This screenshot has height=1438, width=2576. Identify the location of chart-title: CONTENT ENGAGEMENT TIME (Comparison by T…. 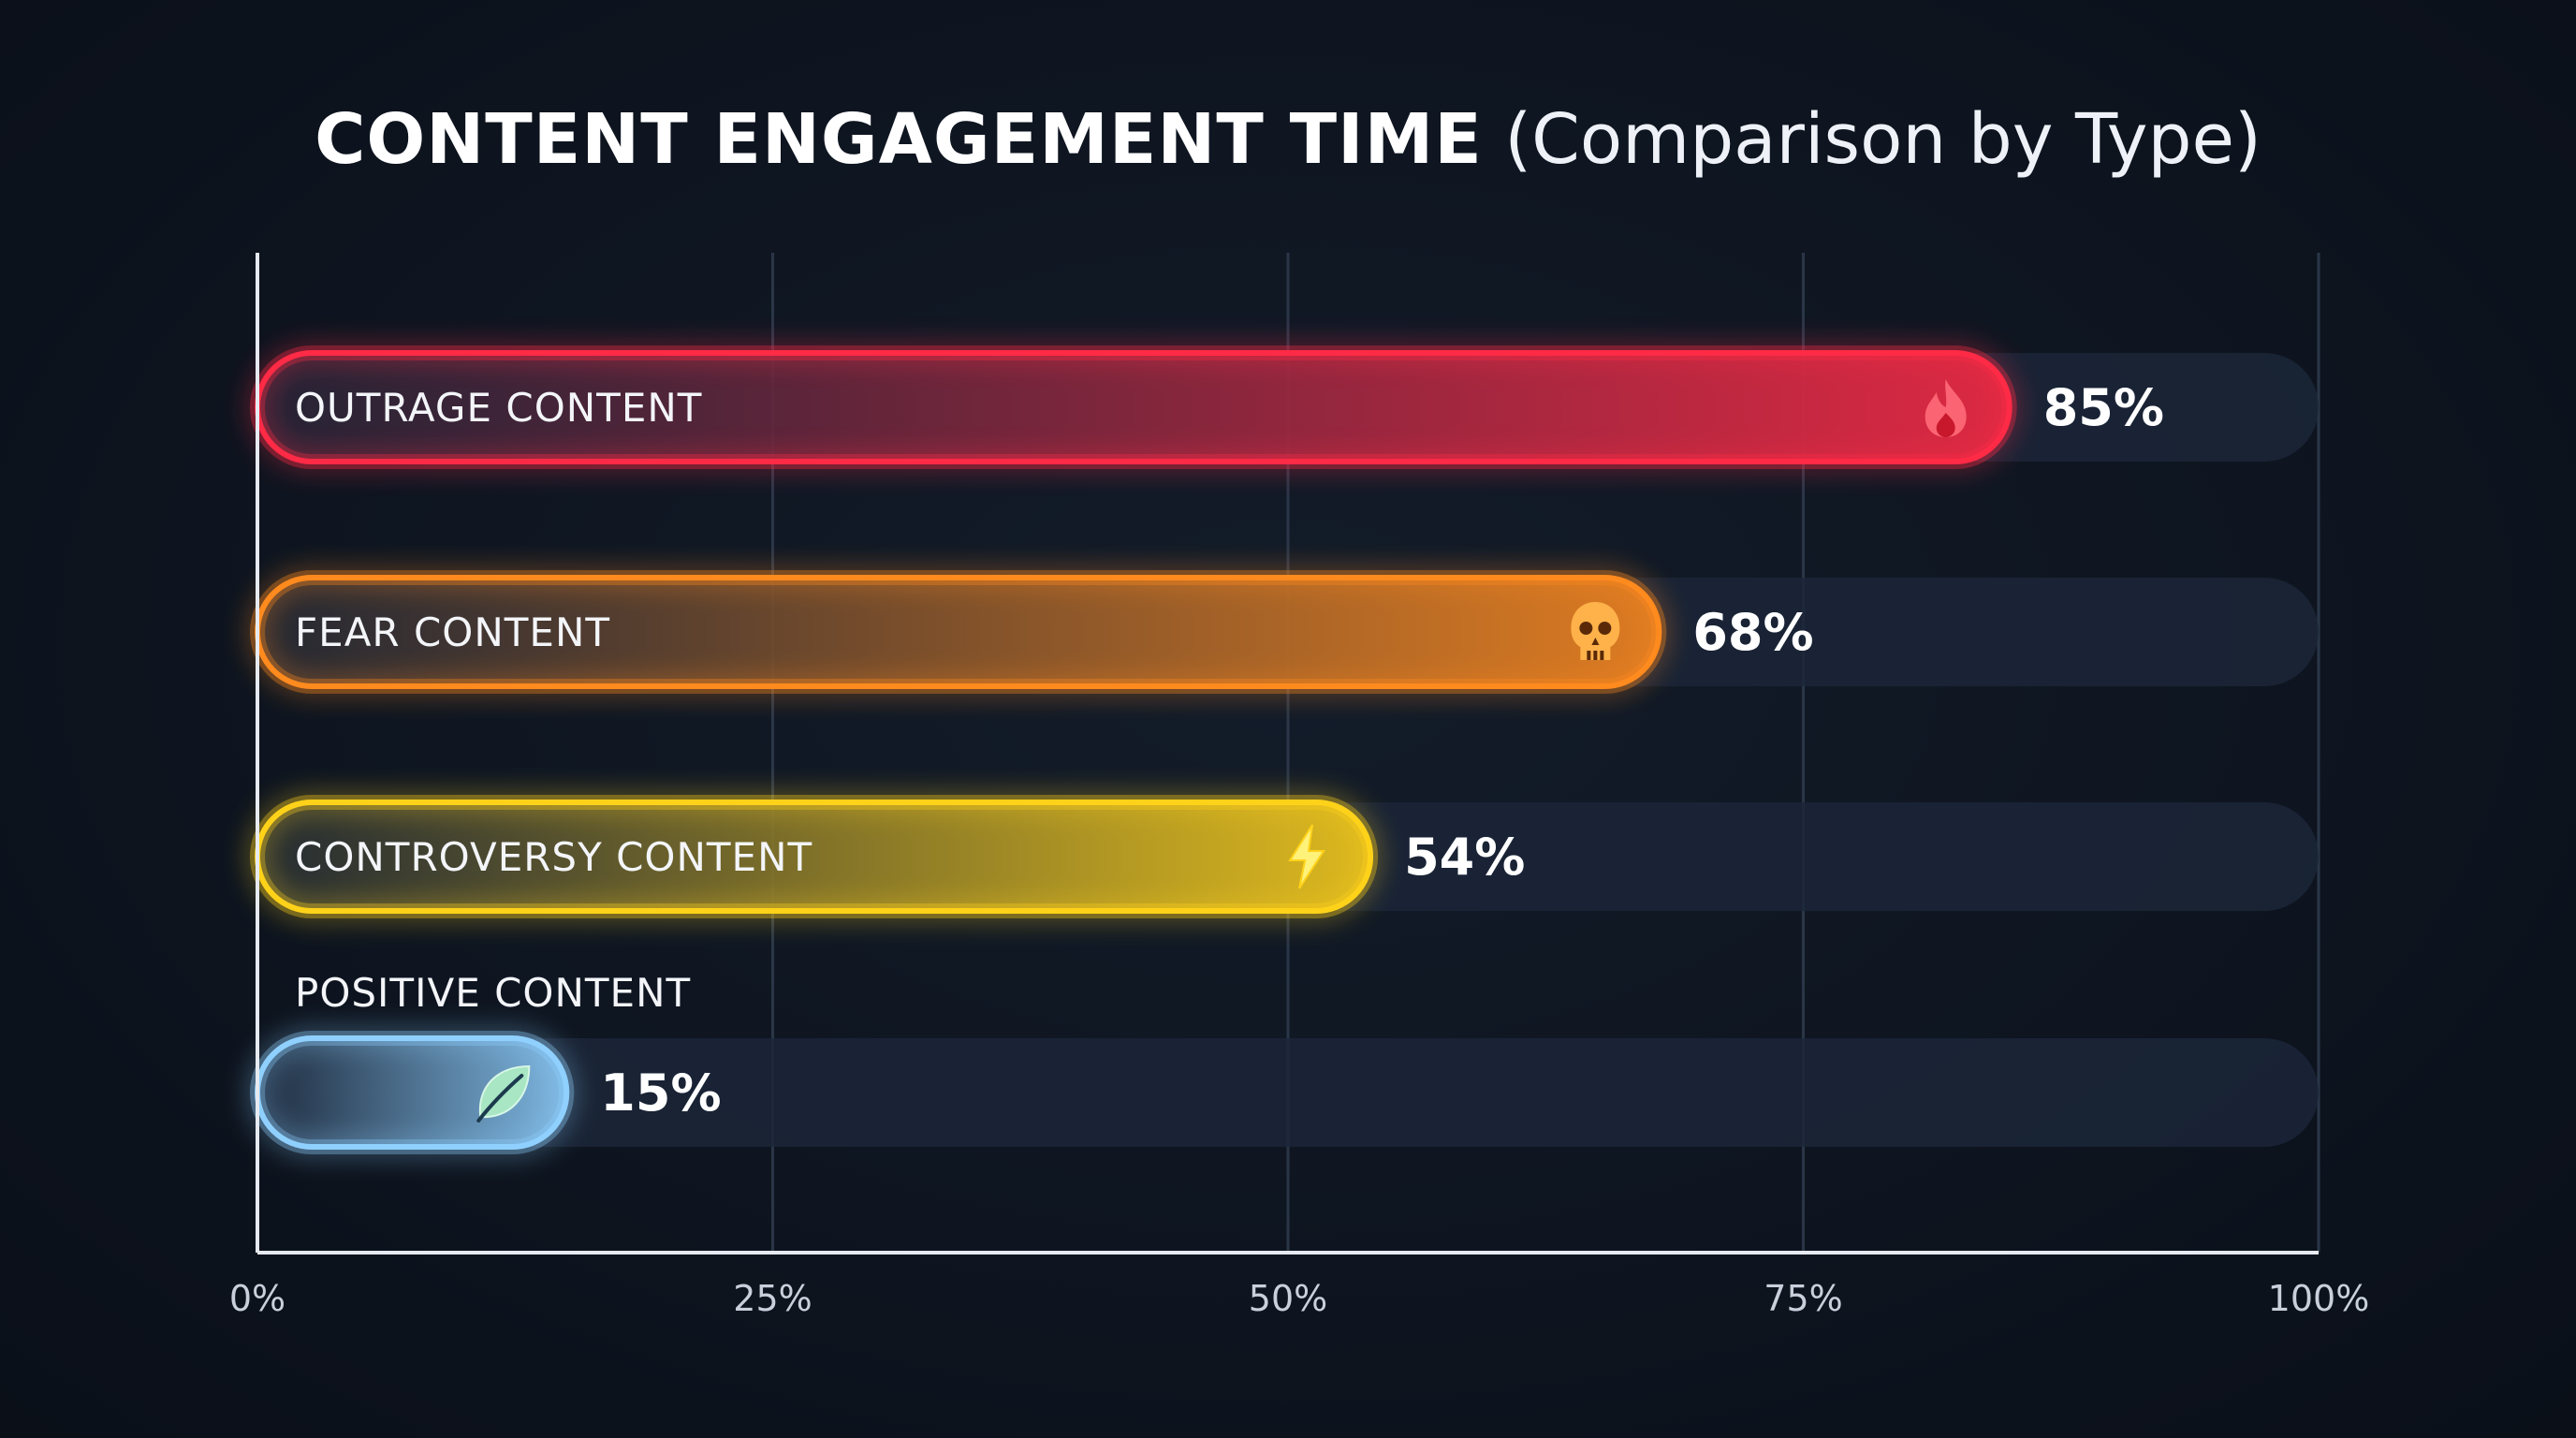
(1288, 139).